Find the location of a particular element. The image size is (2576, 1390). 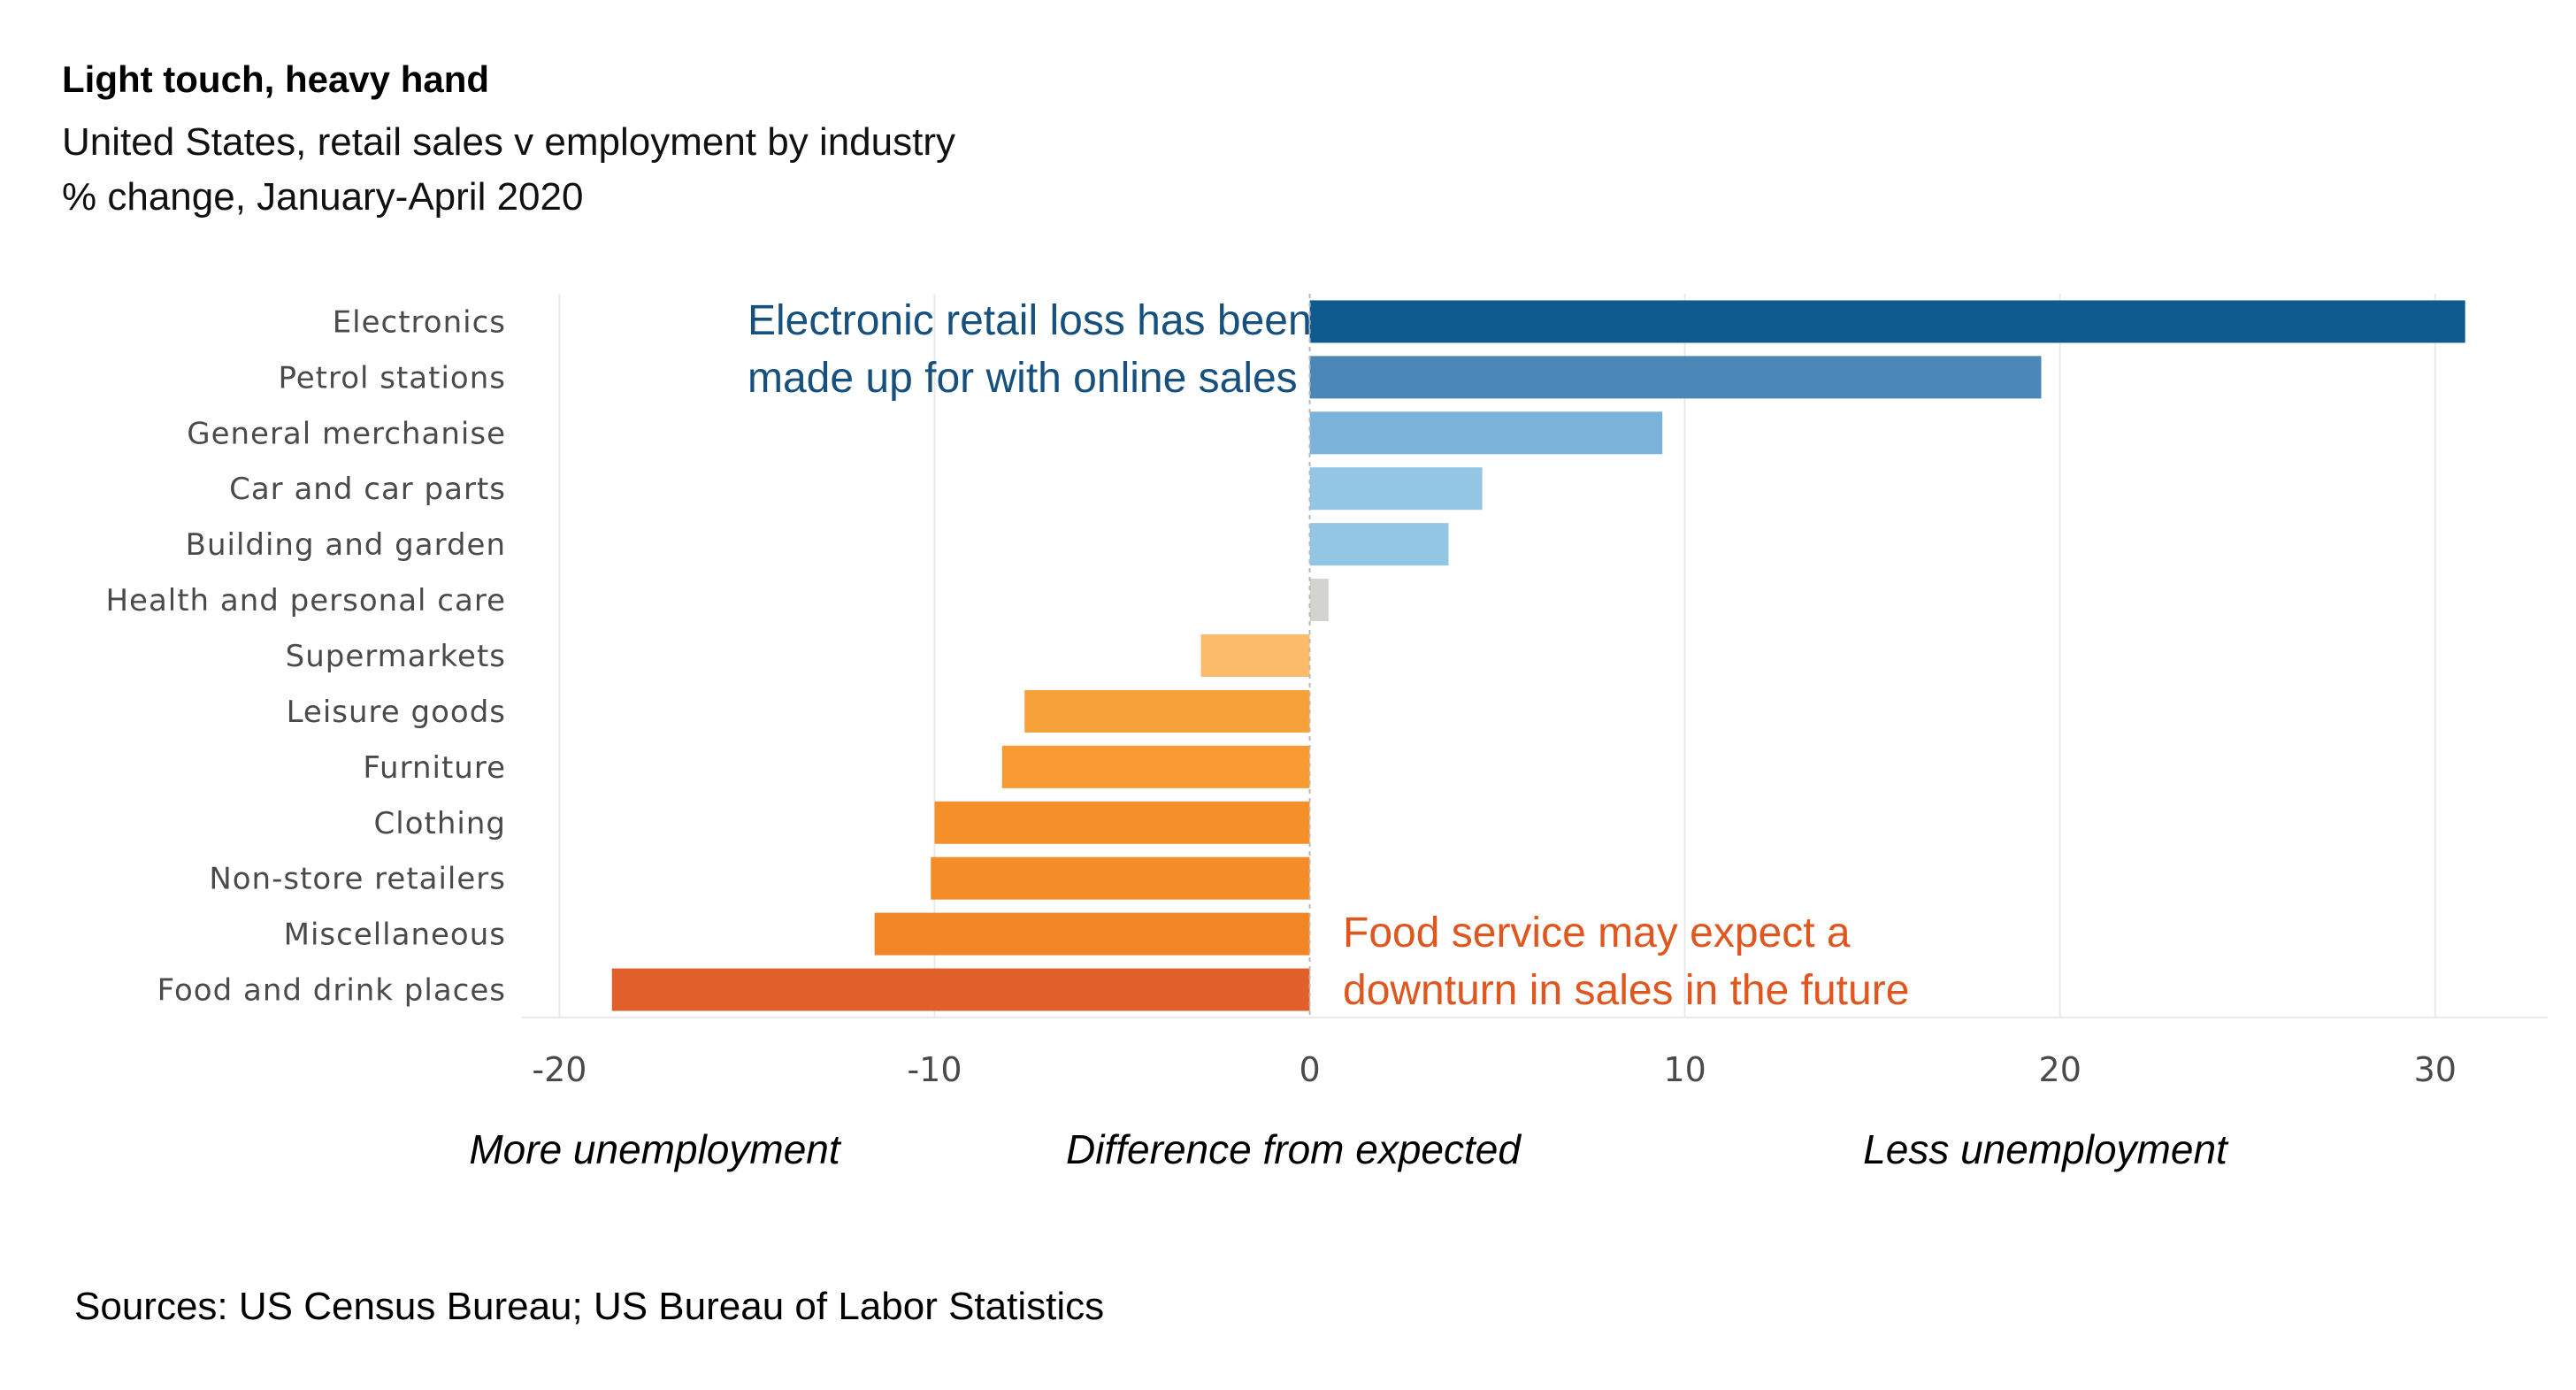

annotation-food-line-0: Food service may expect a is located at coordinates (1597, 933).